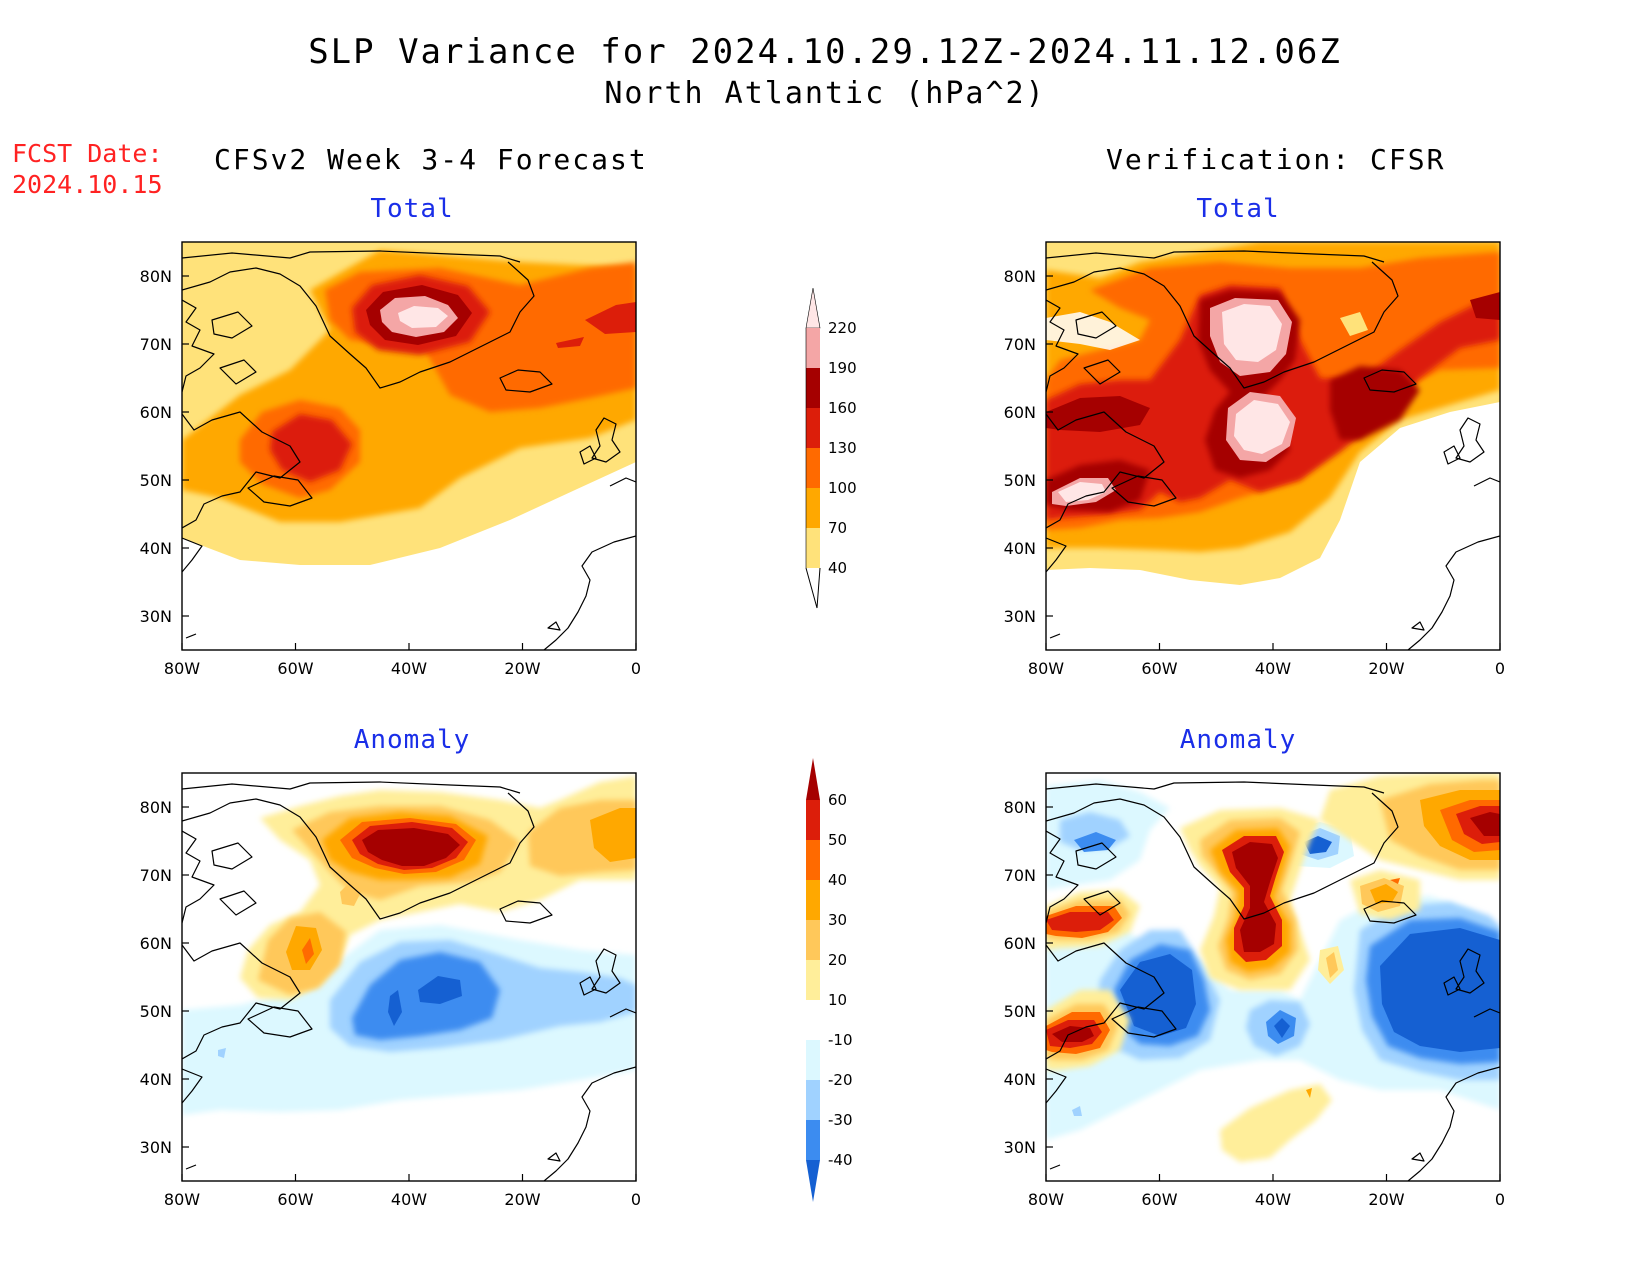  I want to click on colorbar-label: 30, so click(837, 920).